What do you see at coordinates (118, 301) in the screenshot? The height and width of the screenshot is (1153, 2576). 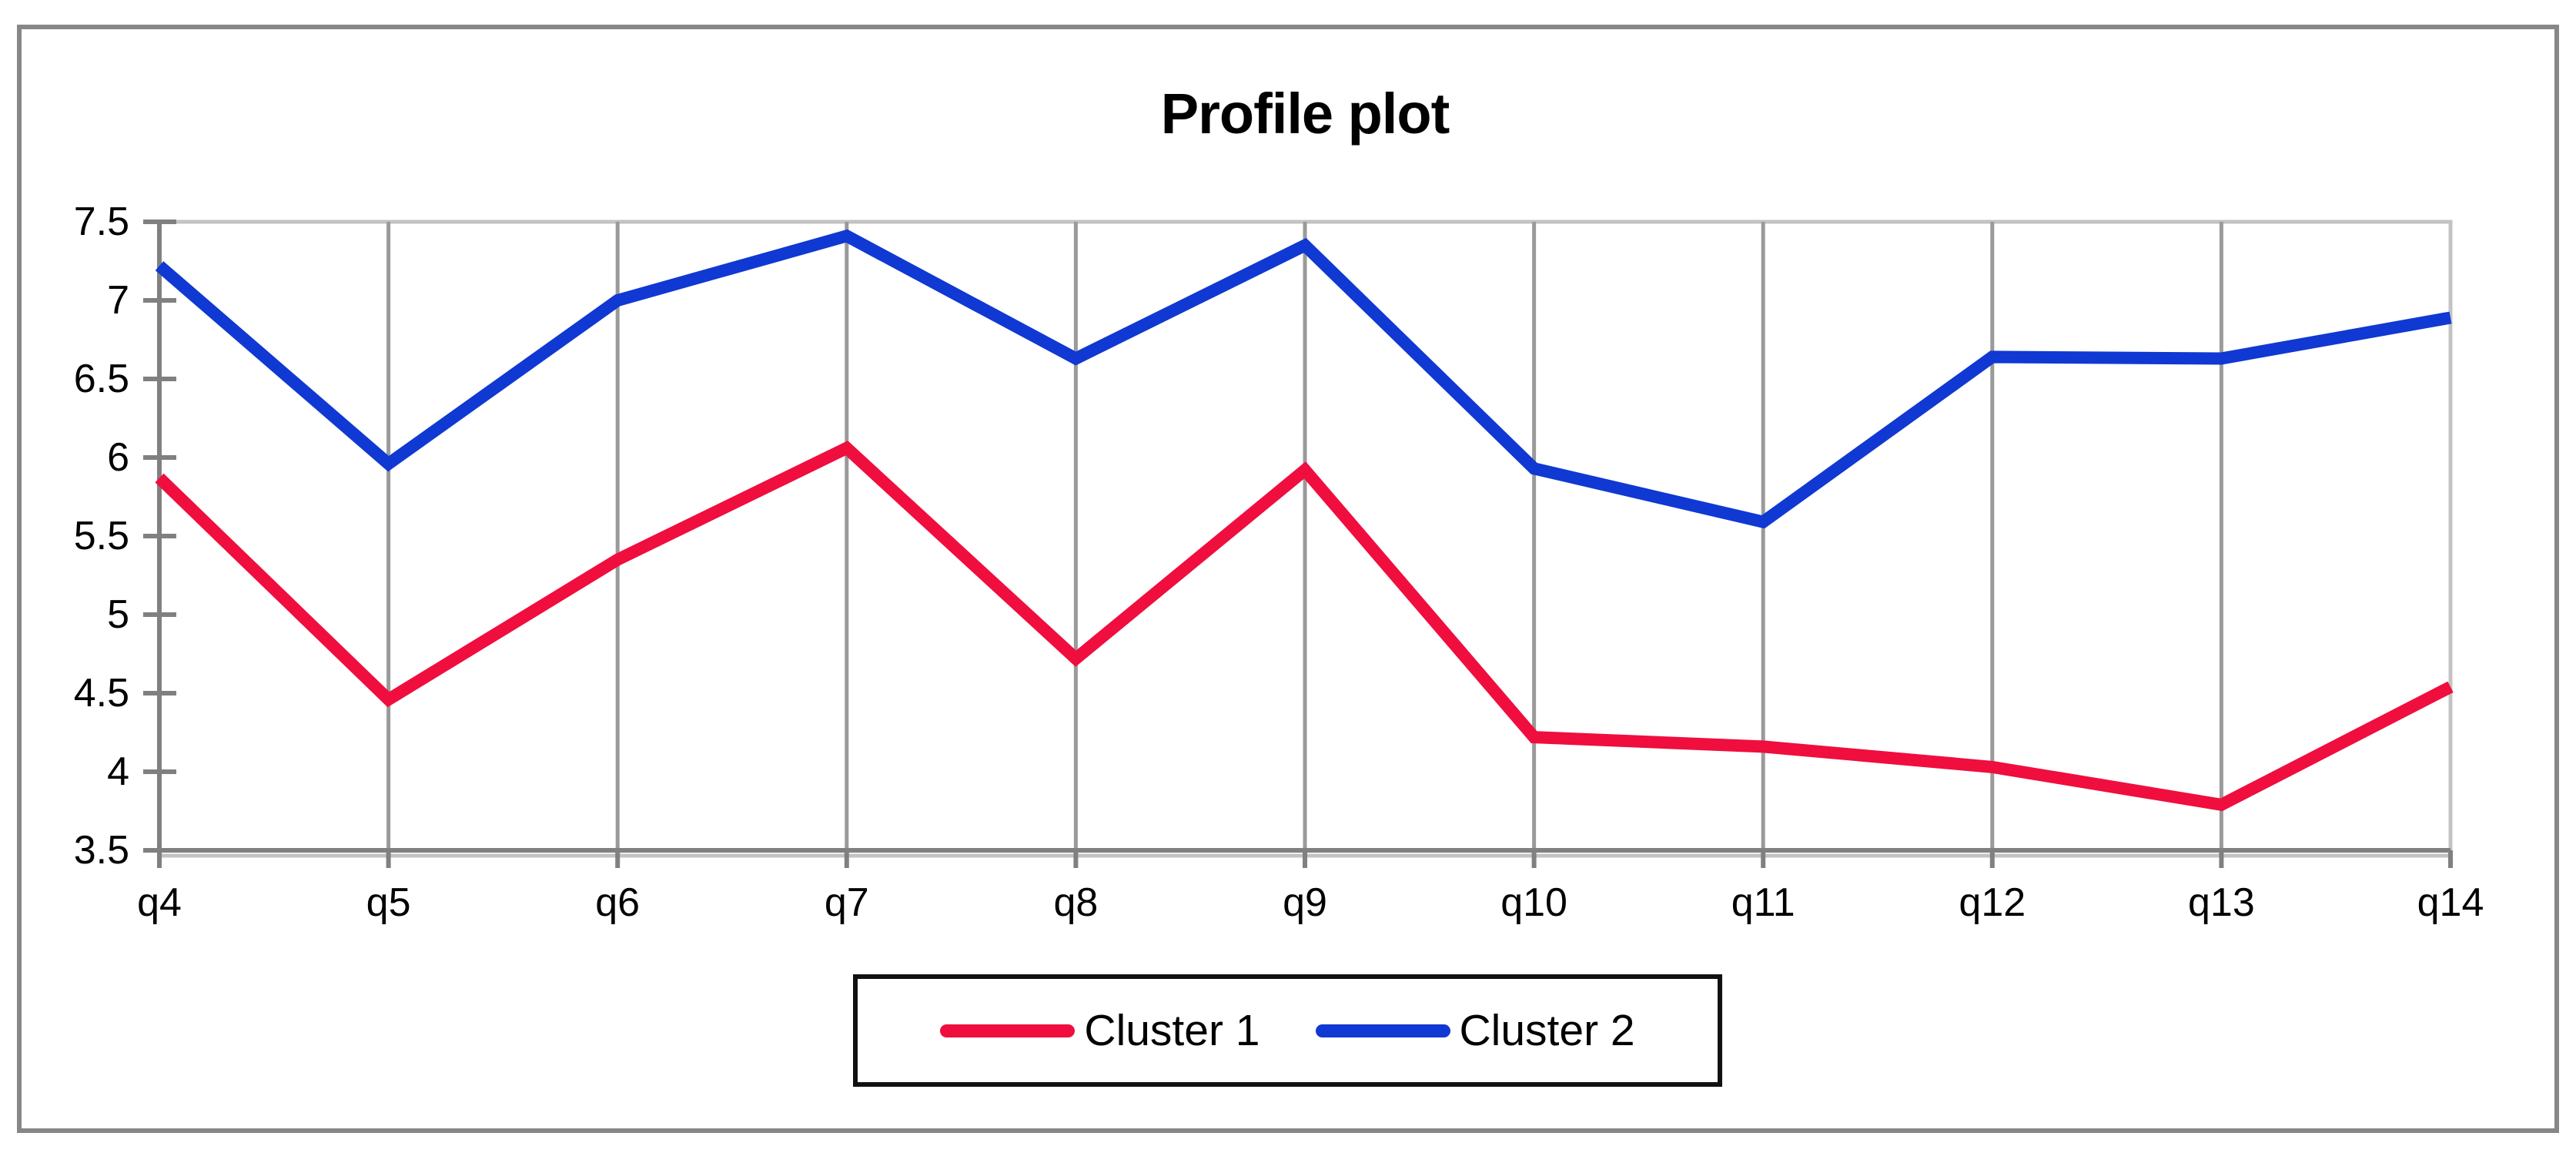 I see `y-tick-label-7: 7` at bounding box center [118, 301].